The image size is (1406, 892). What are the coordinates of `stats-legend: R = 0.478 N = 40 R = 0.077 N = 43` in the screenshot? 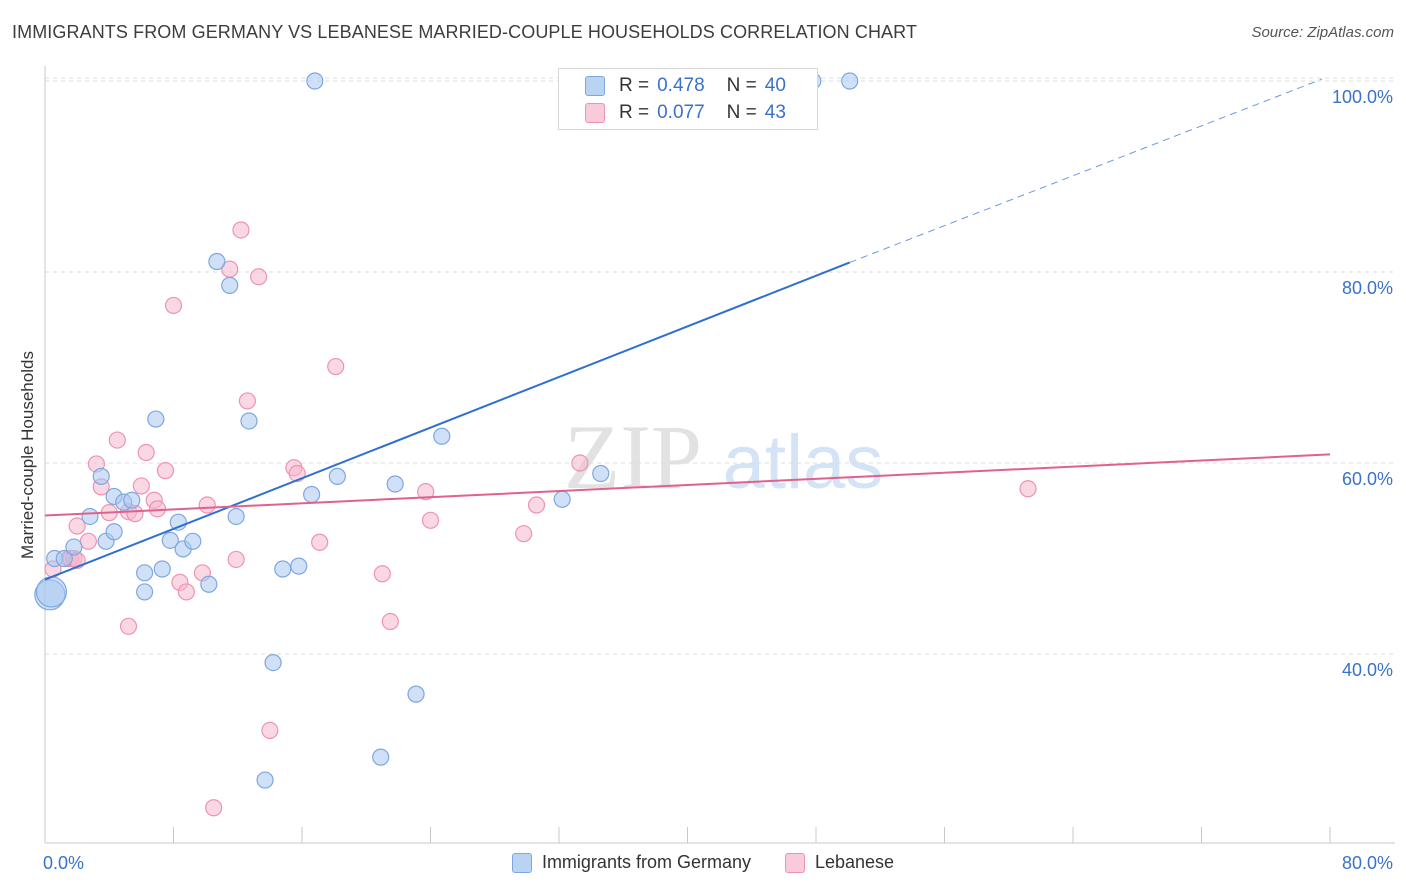 It's located at (688, 99).